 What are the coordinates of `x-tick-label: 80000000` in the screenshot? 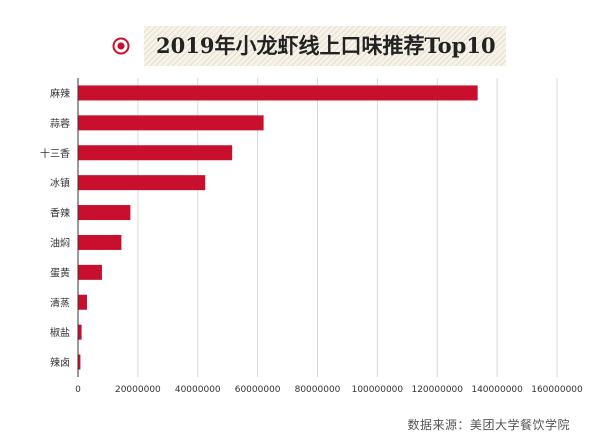 It's located at (318, 390).